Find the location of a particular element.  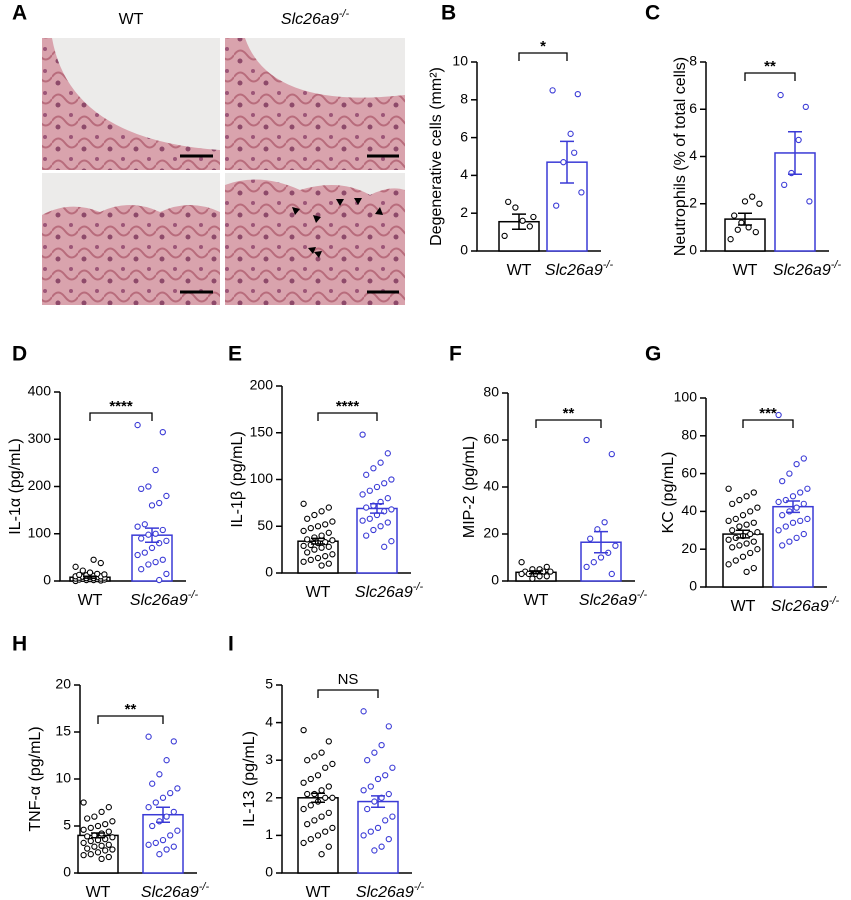

y-tick-label: 4 is located at coordinates (464, 174).